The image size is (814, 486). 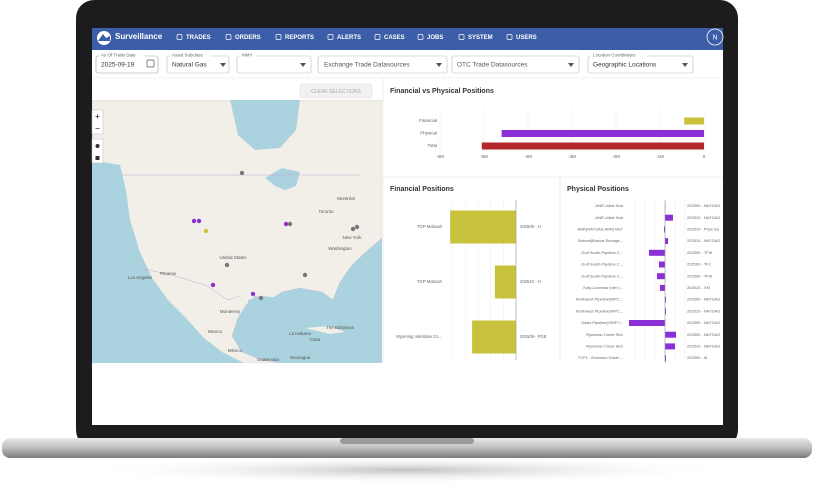 I want to click on place: The Bahamas, so click(x=340, y=327).